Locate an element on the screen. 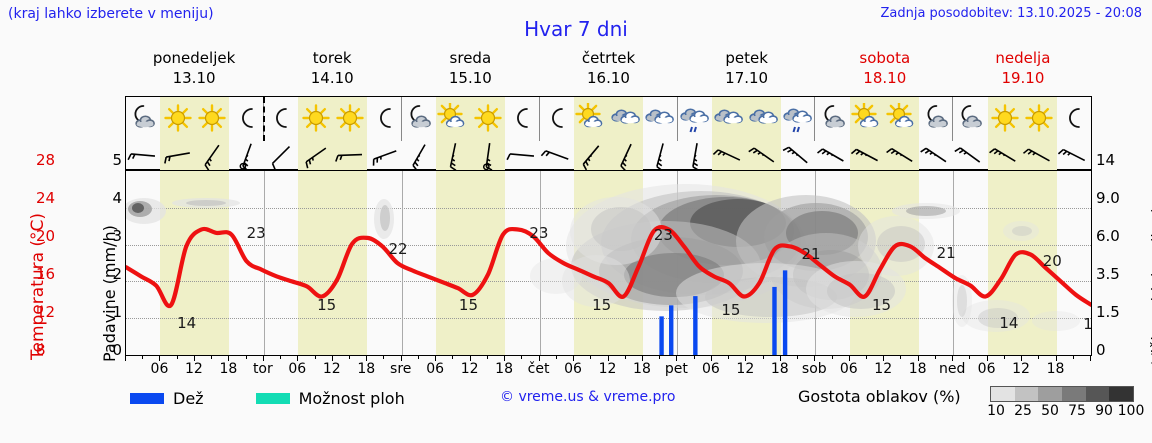 Image resolution: width=1152 pixels, height=443 pixels. temperature-tick-labels: 28 24 20 16 12 8 is located at coordinates (56, 260).